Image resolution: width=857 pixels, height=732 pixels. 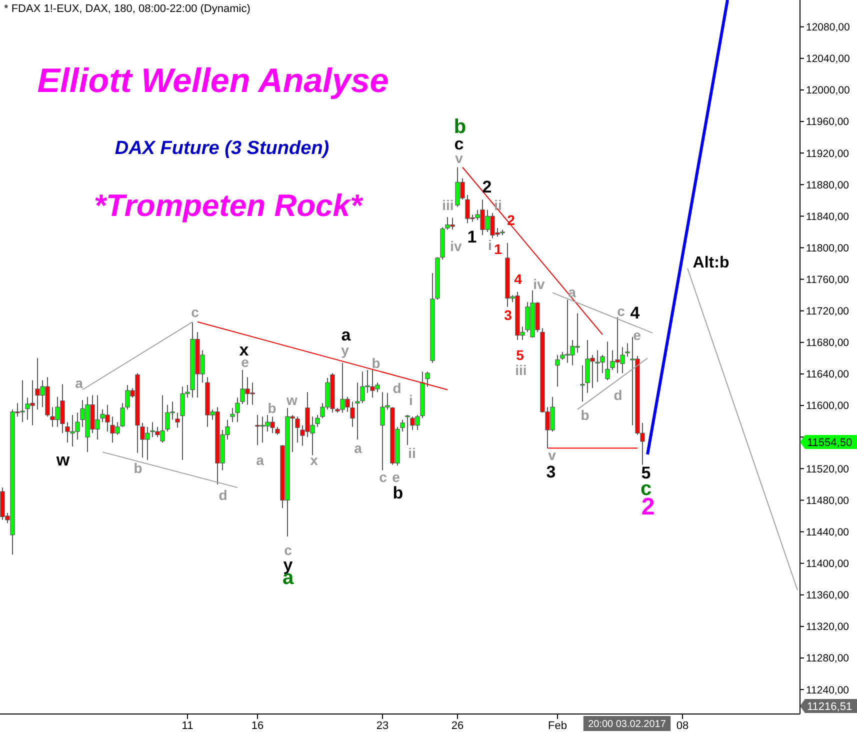 I want to click on annotation: Alt:b, so click(x=711, y=263).